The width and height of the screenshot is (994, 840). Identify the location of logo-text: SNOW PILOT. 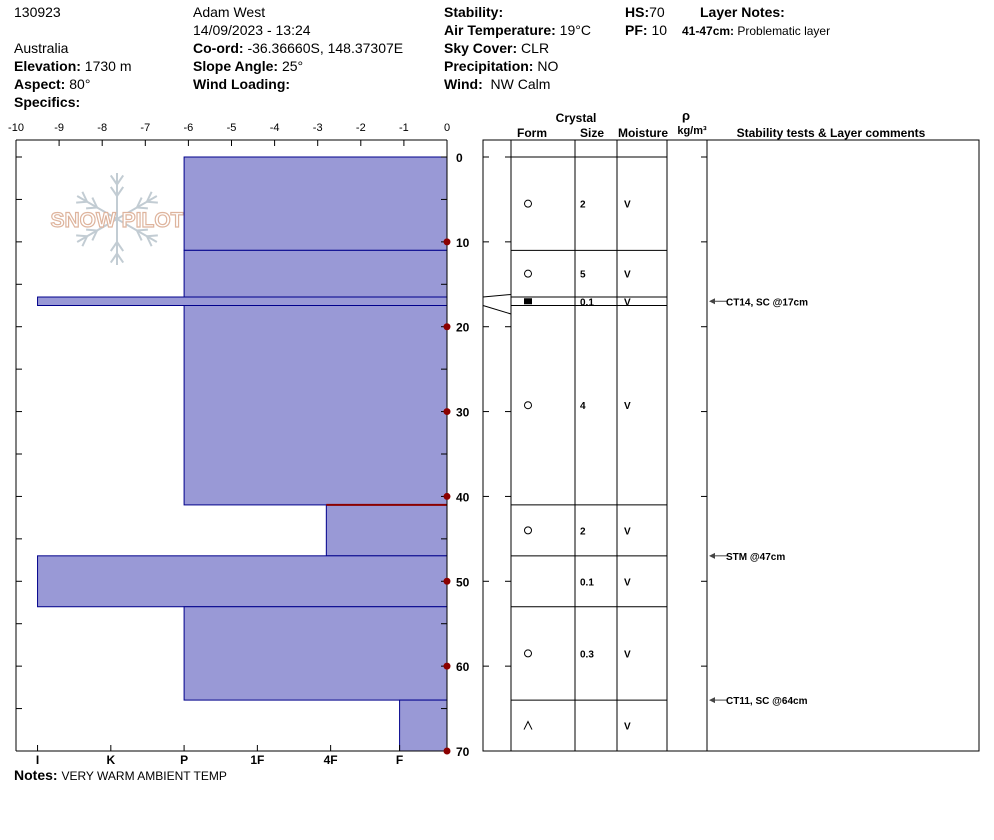
(117, 220).